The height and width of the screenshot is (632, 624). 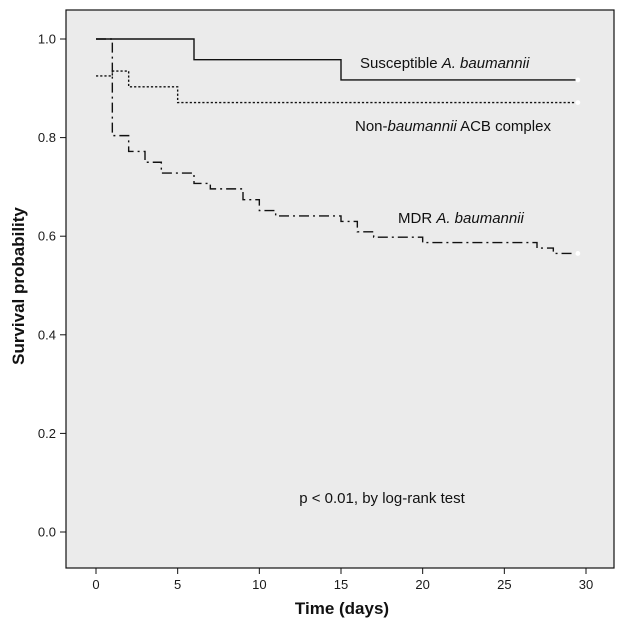 I want to click on x-tick-label: 20, so click(x=422, y=584).